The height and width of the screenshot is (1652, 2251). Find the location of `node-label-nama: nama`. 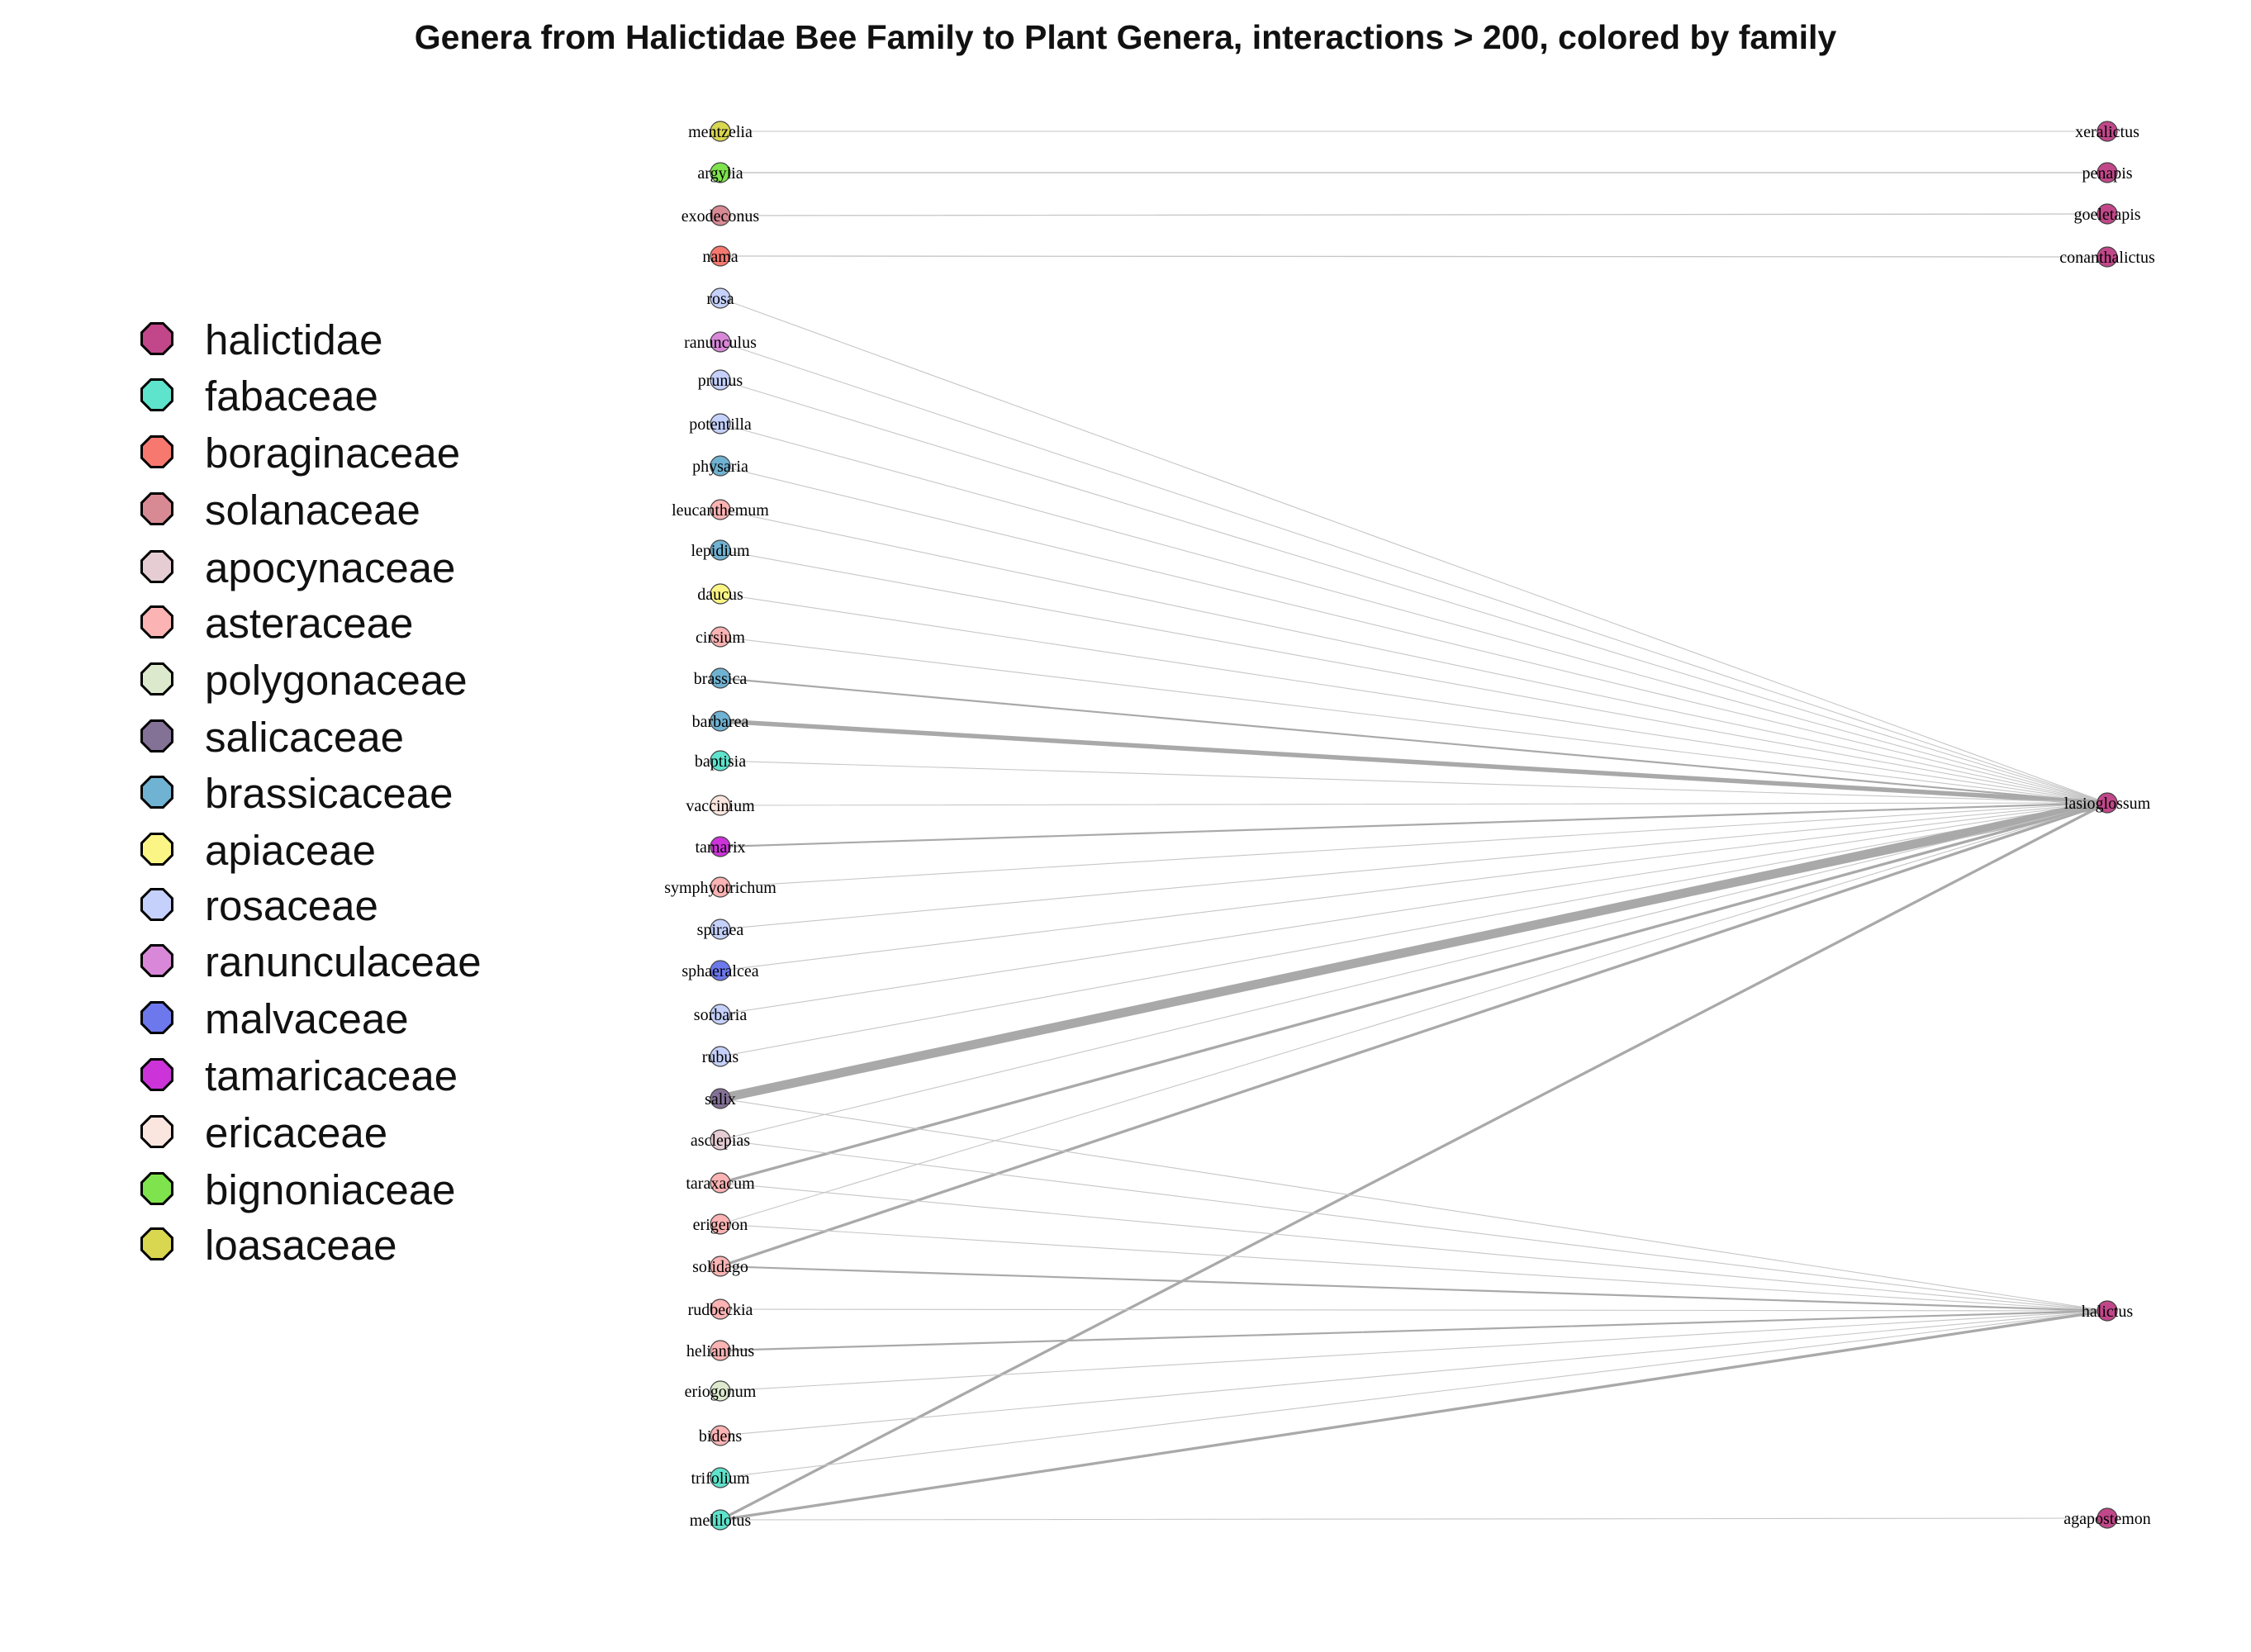

node-label-nama: nama is located at coordinates (720, 257).